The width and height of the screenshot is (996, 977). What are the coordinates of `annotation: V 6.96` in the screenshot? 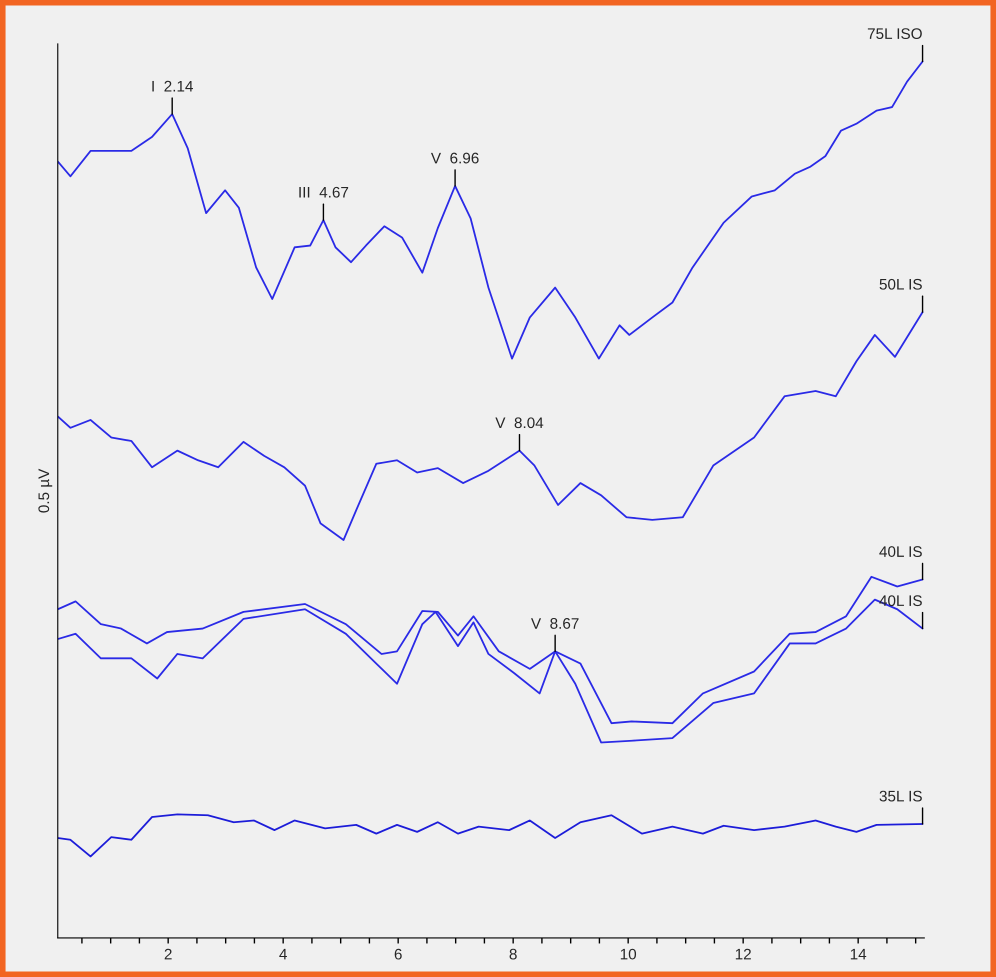 It's located at (454, 158).